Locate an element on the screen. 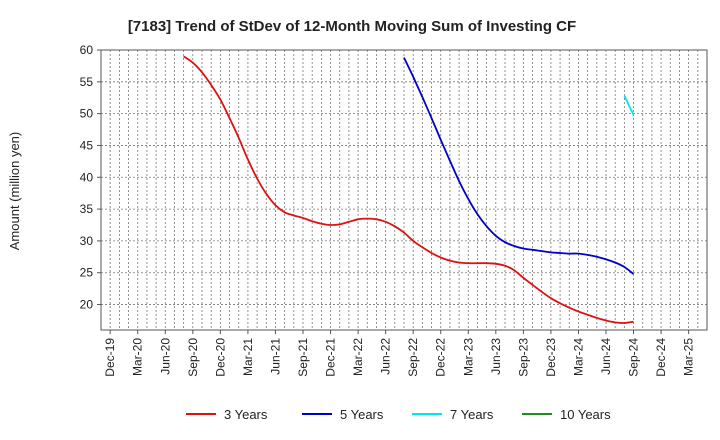 This screenshot has width=720, height=440. x-tick-label: Mar-24 is located at coordinates (578, 357).